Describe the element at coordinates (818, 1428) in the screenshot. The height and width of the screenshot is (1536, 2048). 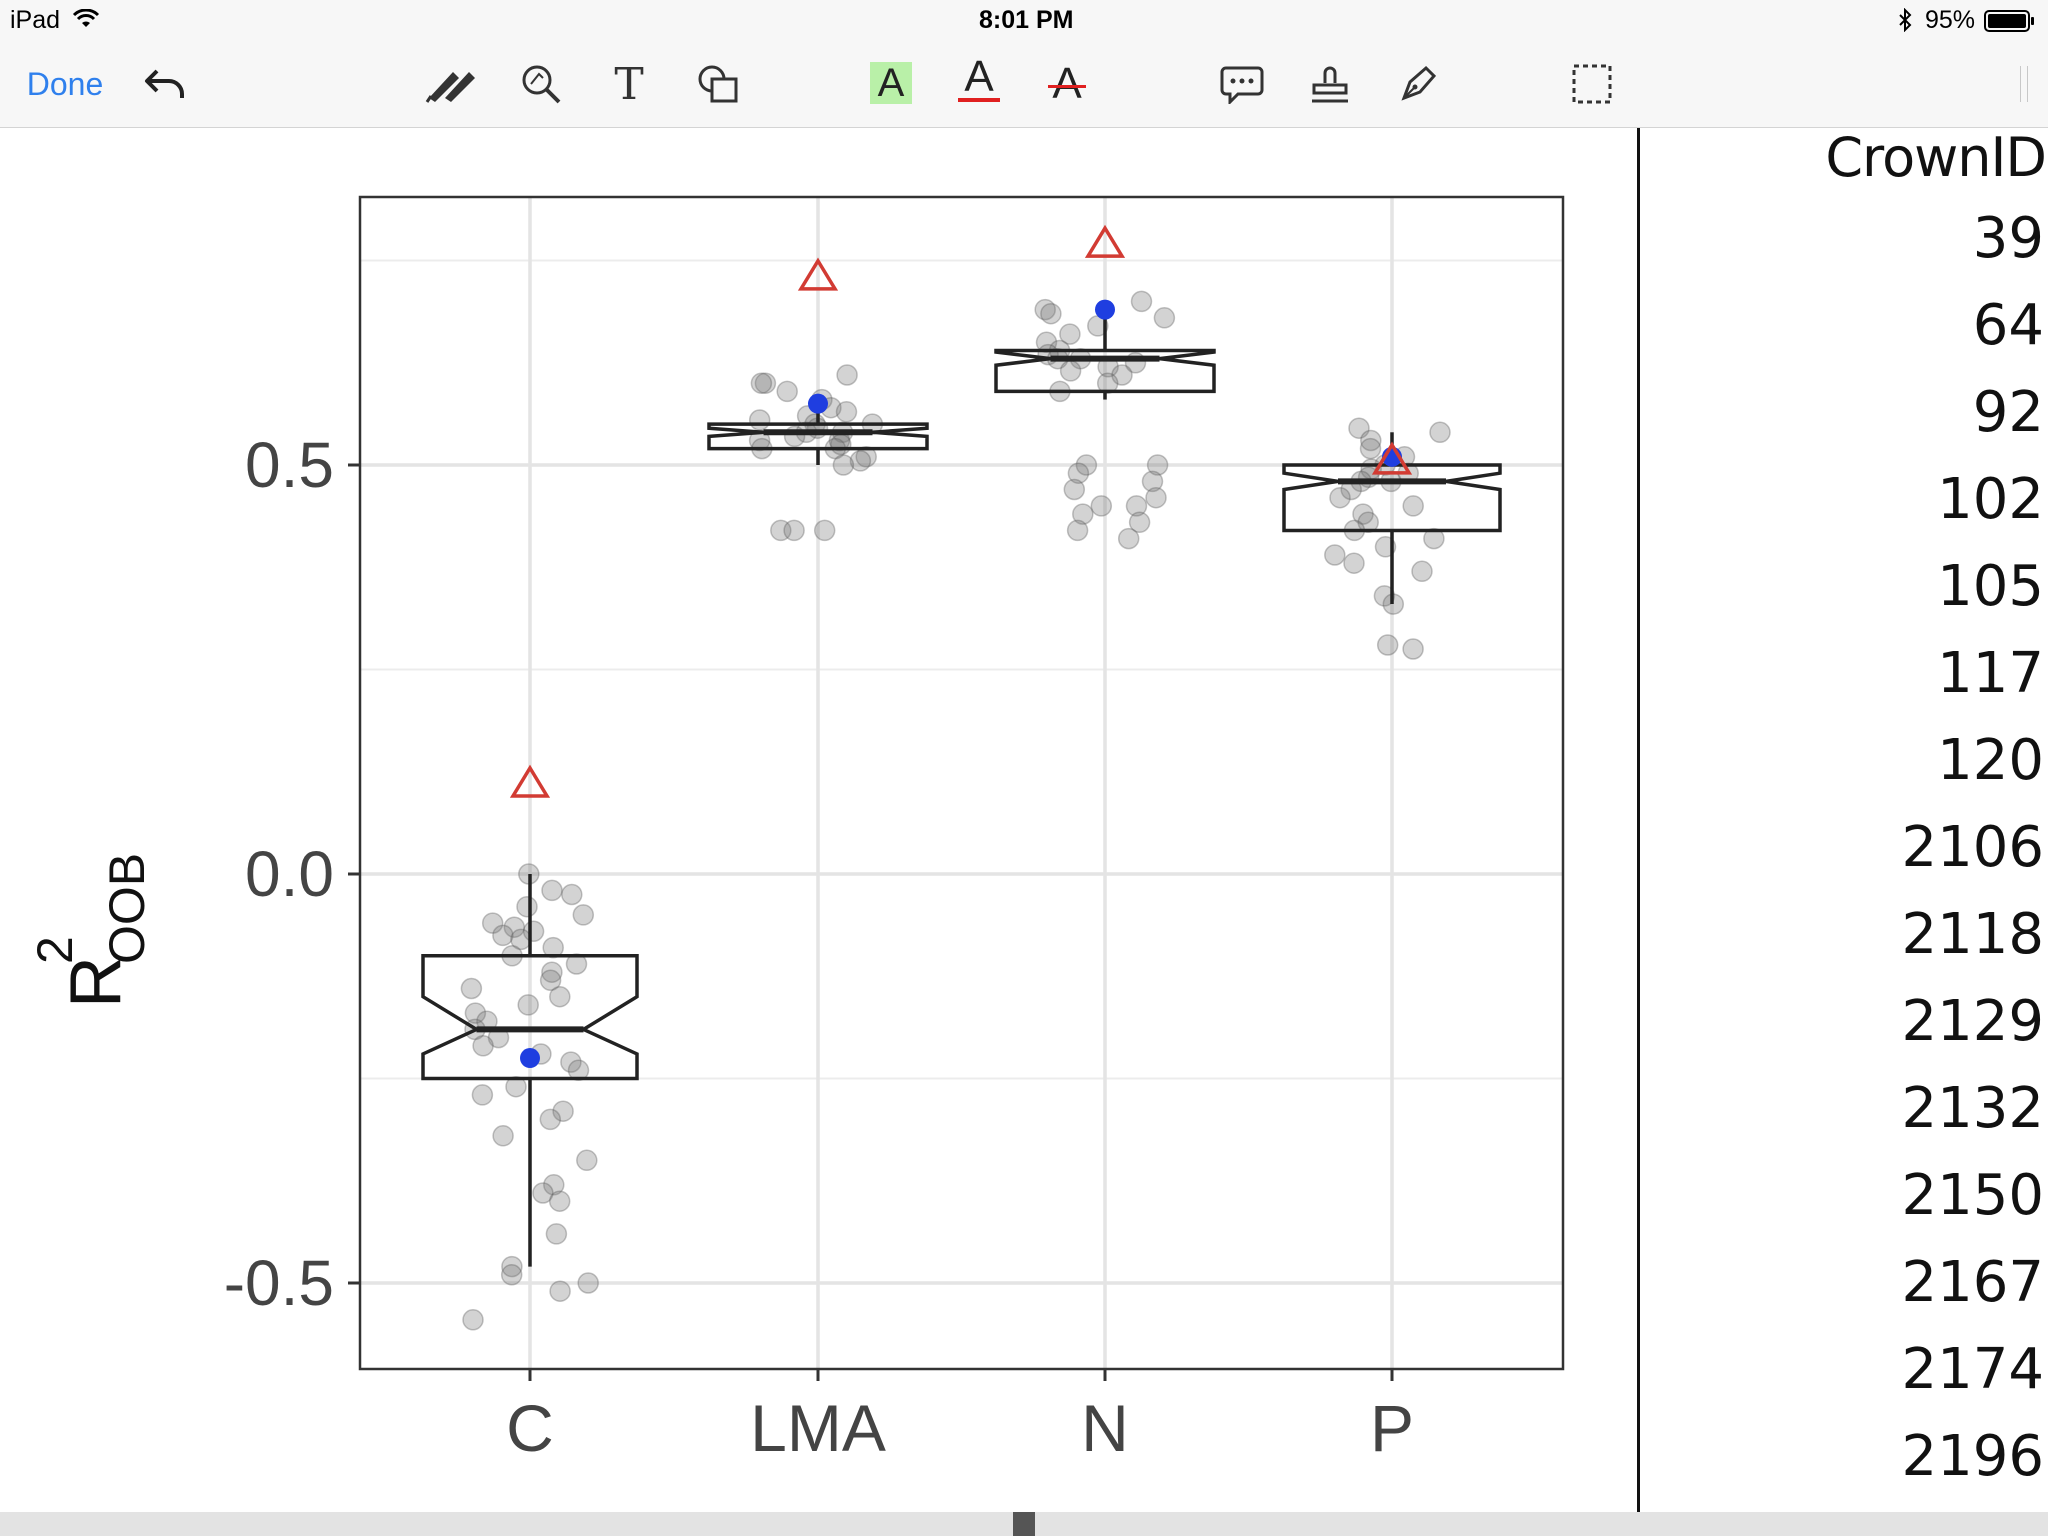
I see `x-tick-label: LMA` at that location.